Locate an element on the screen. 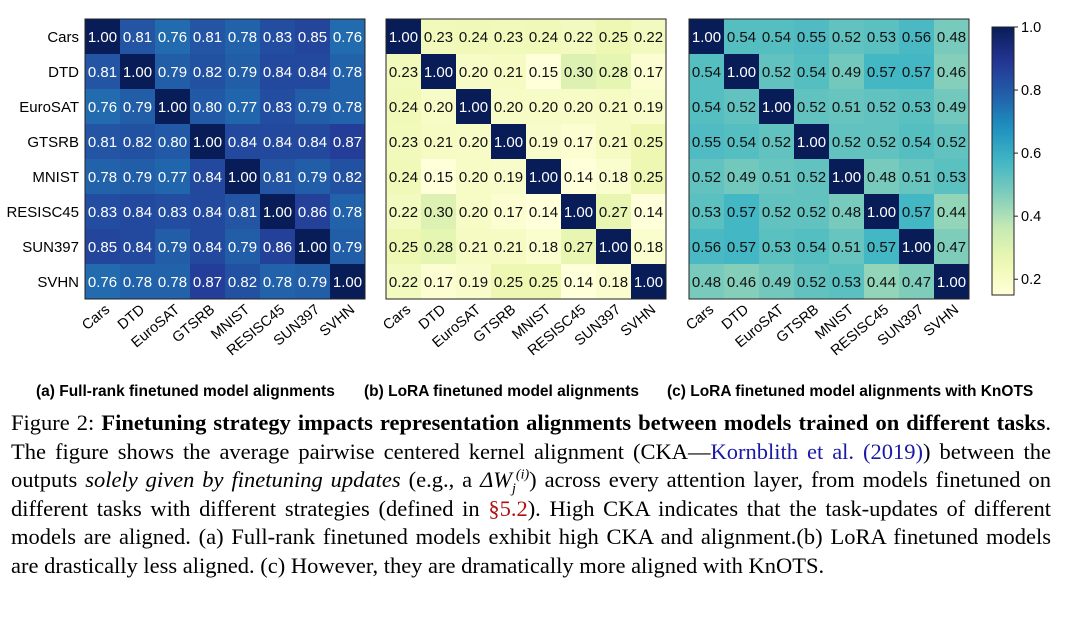 The height and width of the screenshot is (629, 1065). cell-value-label: 0.15 is located at coordinates (438, 177).